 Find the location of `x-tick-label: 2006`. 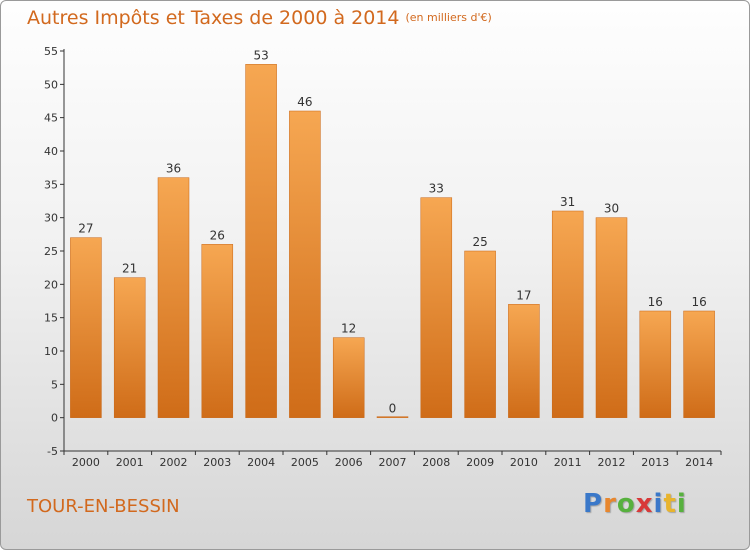

x-tick-label: 2006 is located at coordinates (349, 462).